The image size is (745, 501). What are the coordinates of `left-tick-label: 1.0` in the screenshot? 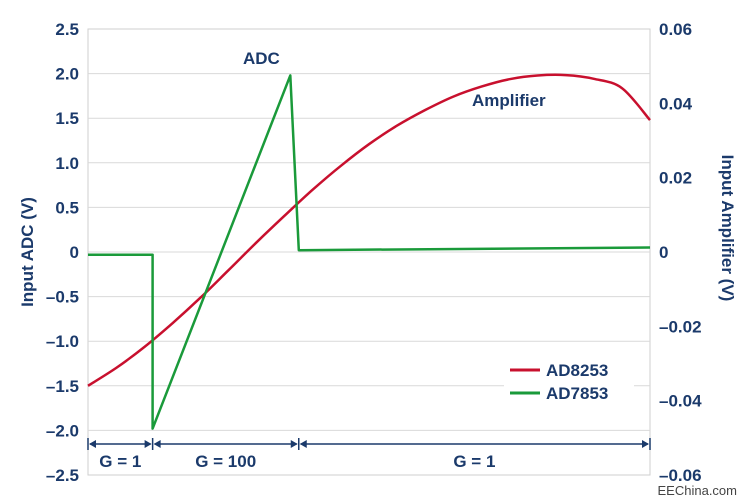 It's located at (67, 163).